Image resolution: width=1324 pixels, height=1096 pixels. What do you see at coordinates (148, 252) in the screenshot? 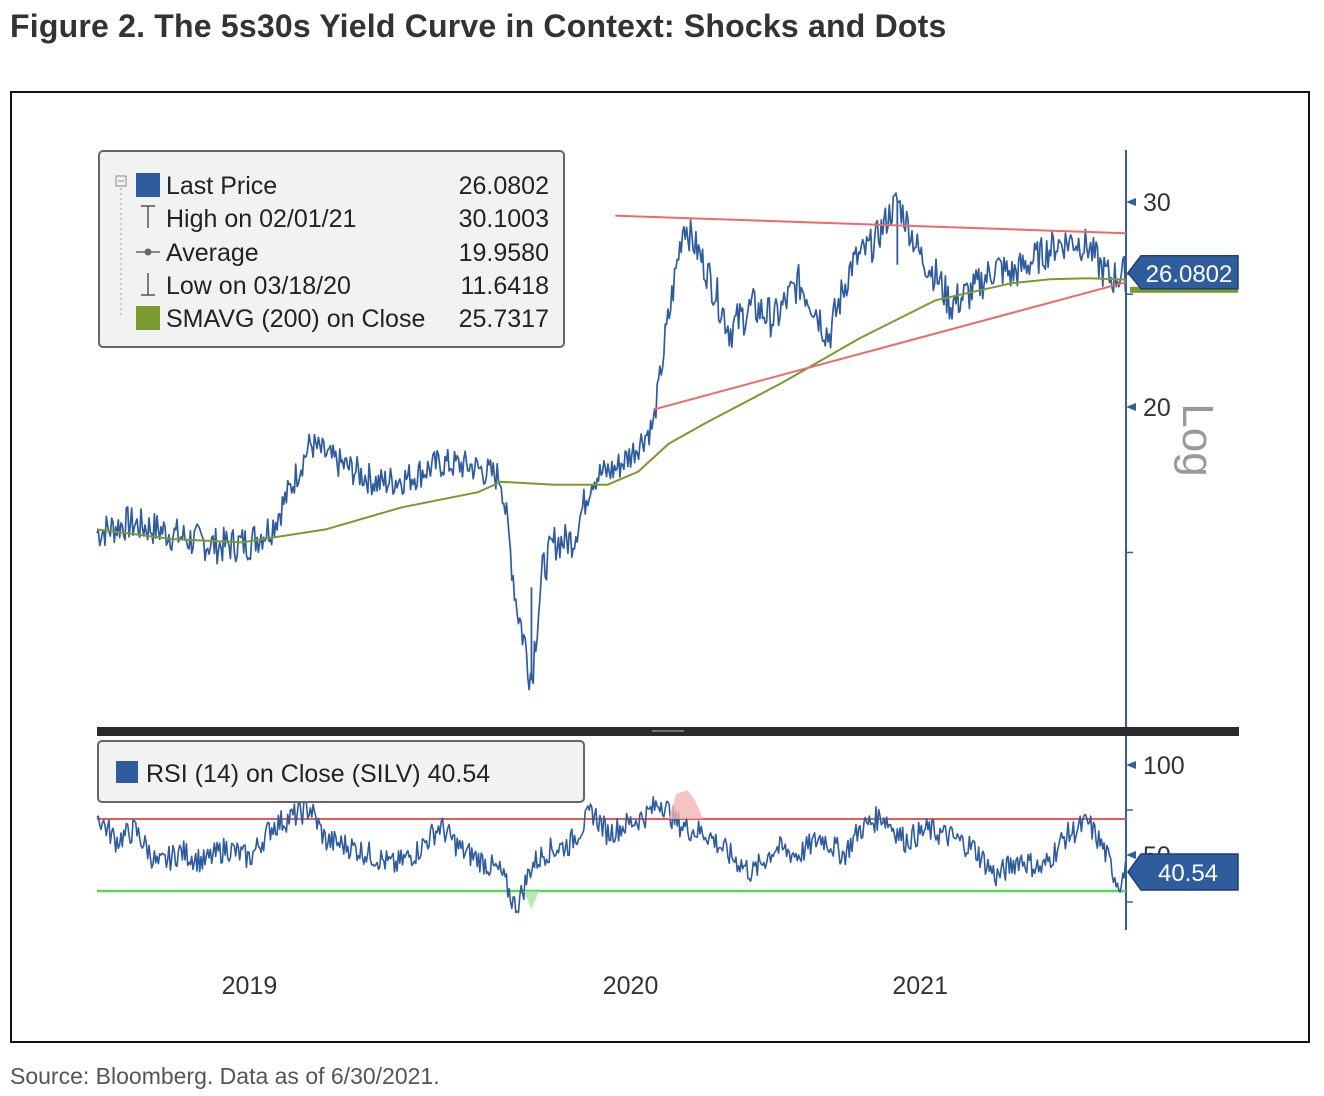
I see `average-marker-dot` at bounding box center [148, 252].